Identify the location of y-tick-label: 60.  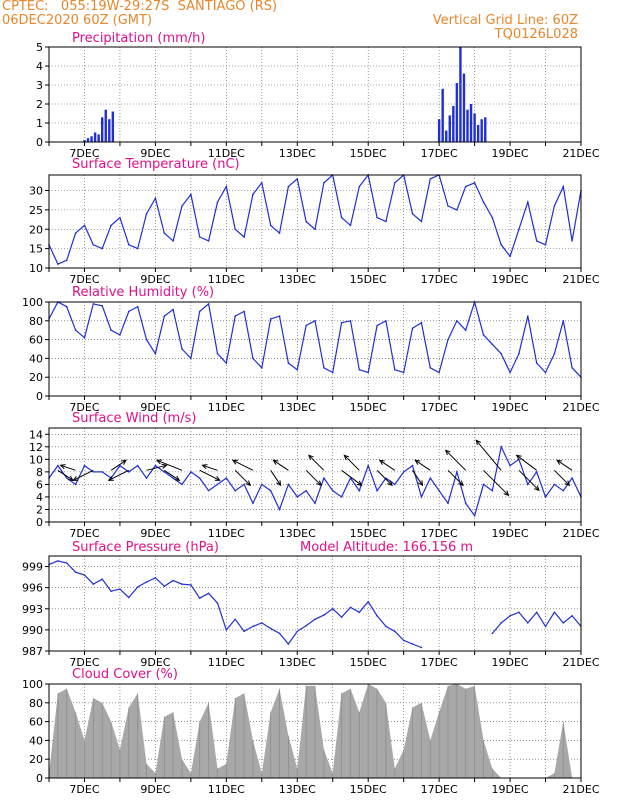
(36, 340).